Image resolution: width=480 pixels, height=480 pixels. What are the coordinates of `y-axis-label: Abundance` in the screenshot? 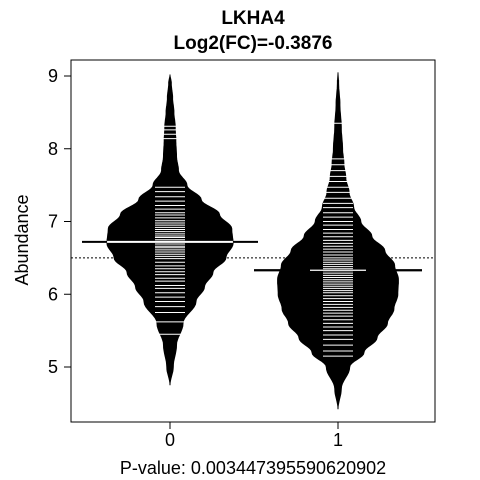 It's located at (22, 239).